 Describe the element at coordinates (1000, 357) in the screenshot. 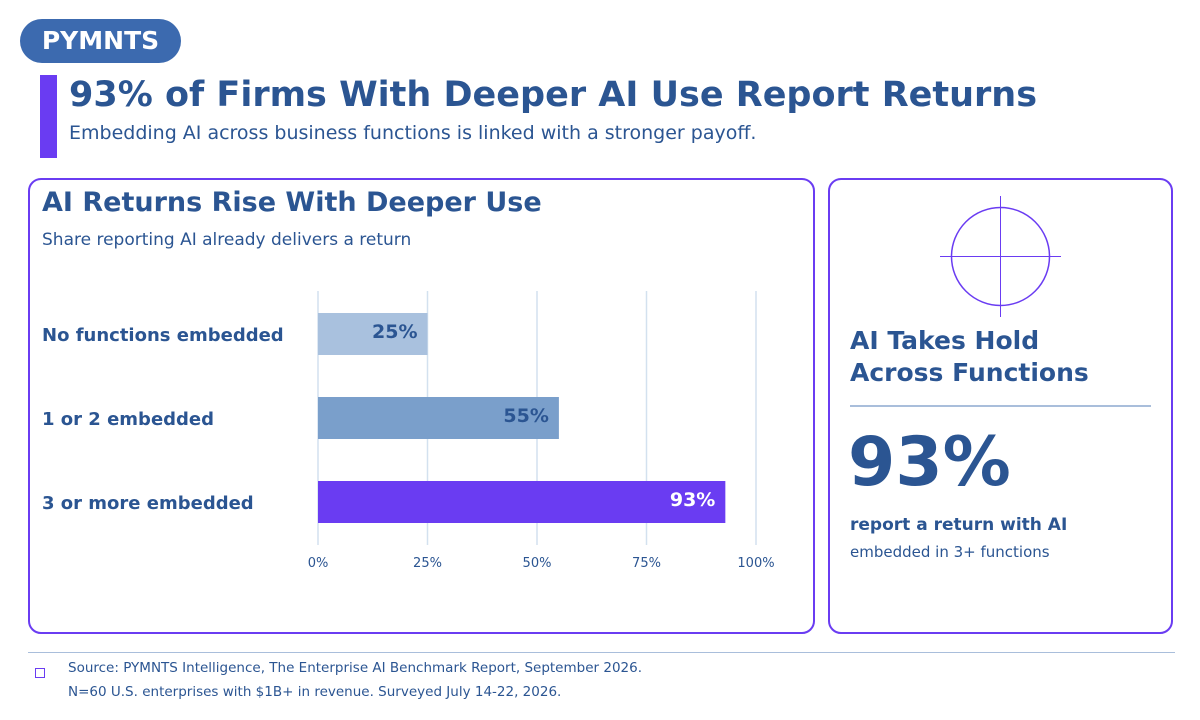

I see `kpi-heading: AI Takes Hold Across Functions` at that location.